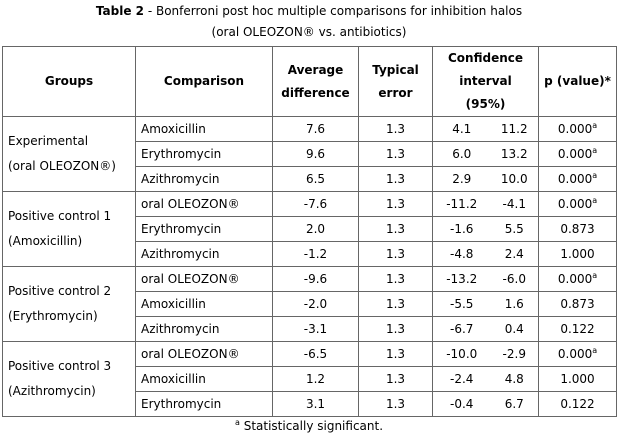  What do you see at coordinates (315, 204) in the screenshot?
I see `average-difference-cell: -7.6` at bounding box center [315, 204].